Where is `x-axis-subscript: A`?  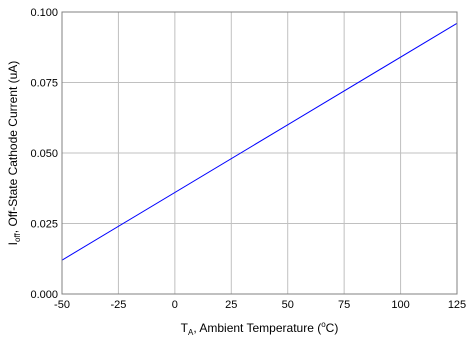
x-axis-subscript: A is located at coordinates (191, 332).